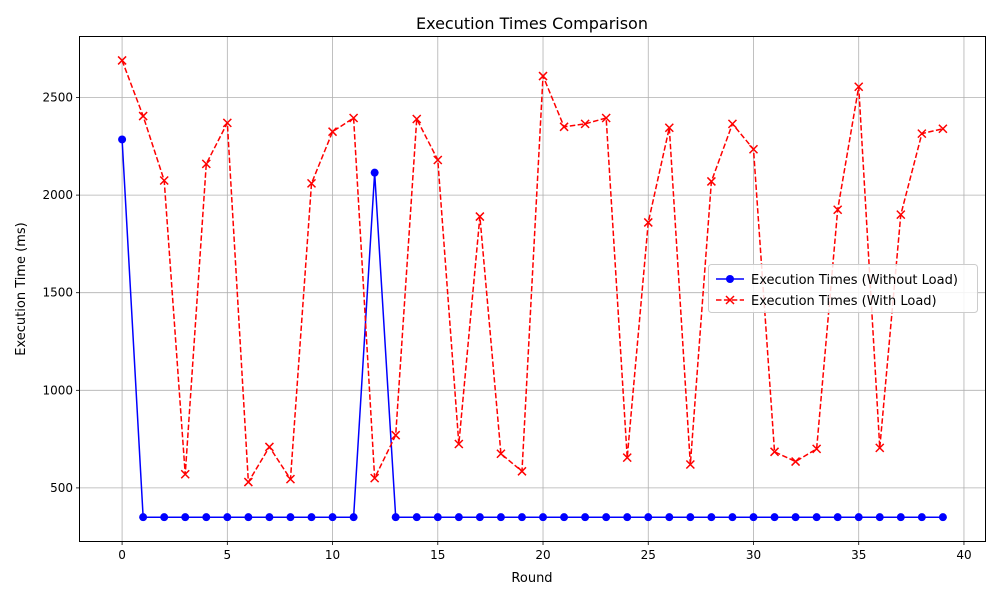 The height and width of the screenshot is (600, 1000). What do you see at coordinates (730, 300) in the screenshot?
I see `legend-marker-with-load` at bounding box center [730, 300].